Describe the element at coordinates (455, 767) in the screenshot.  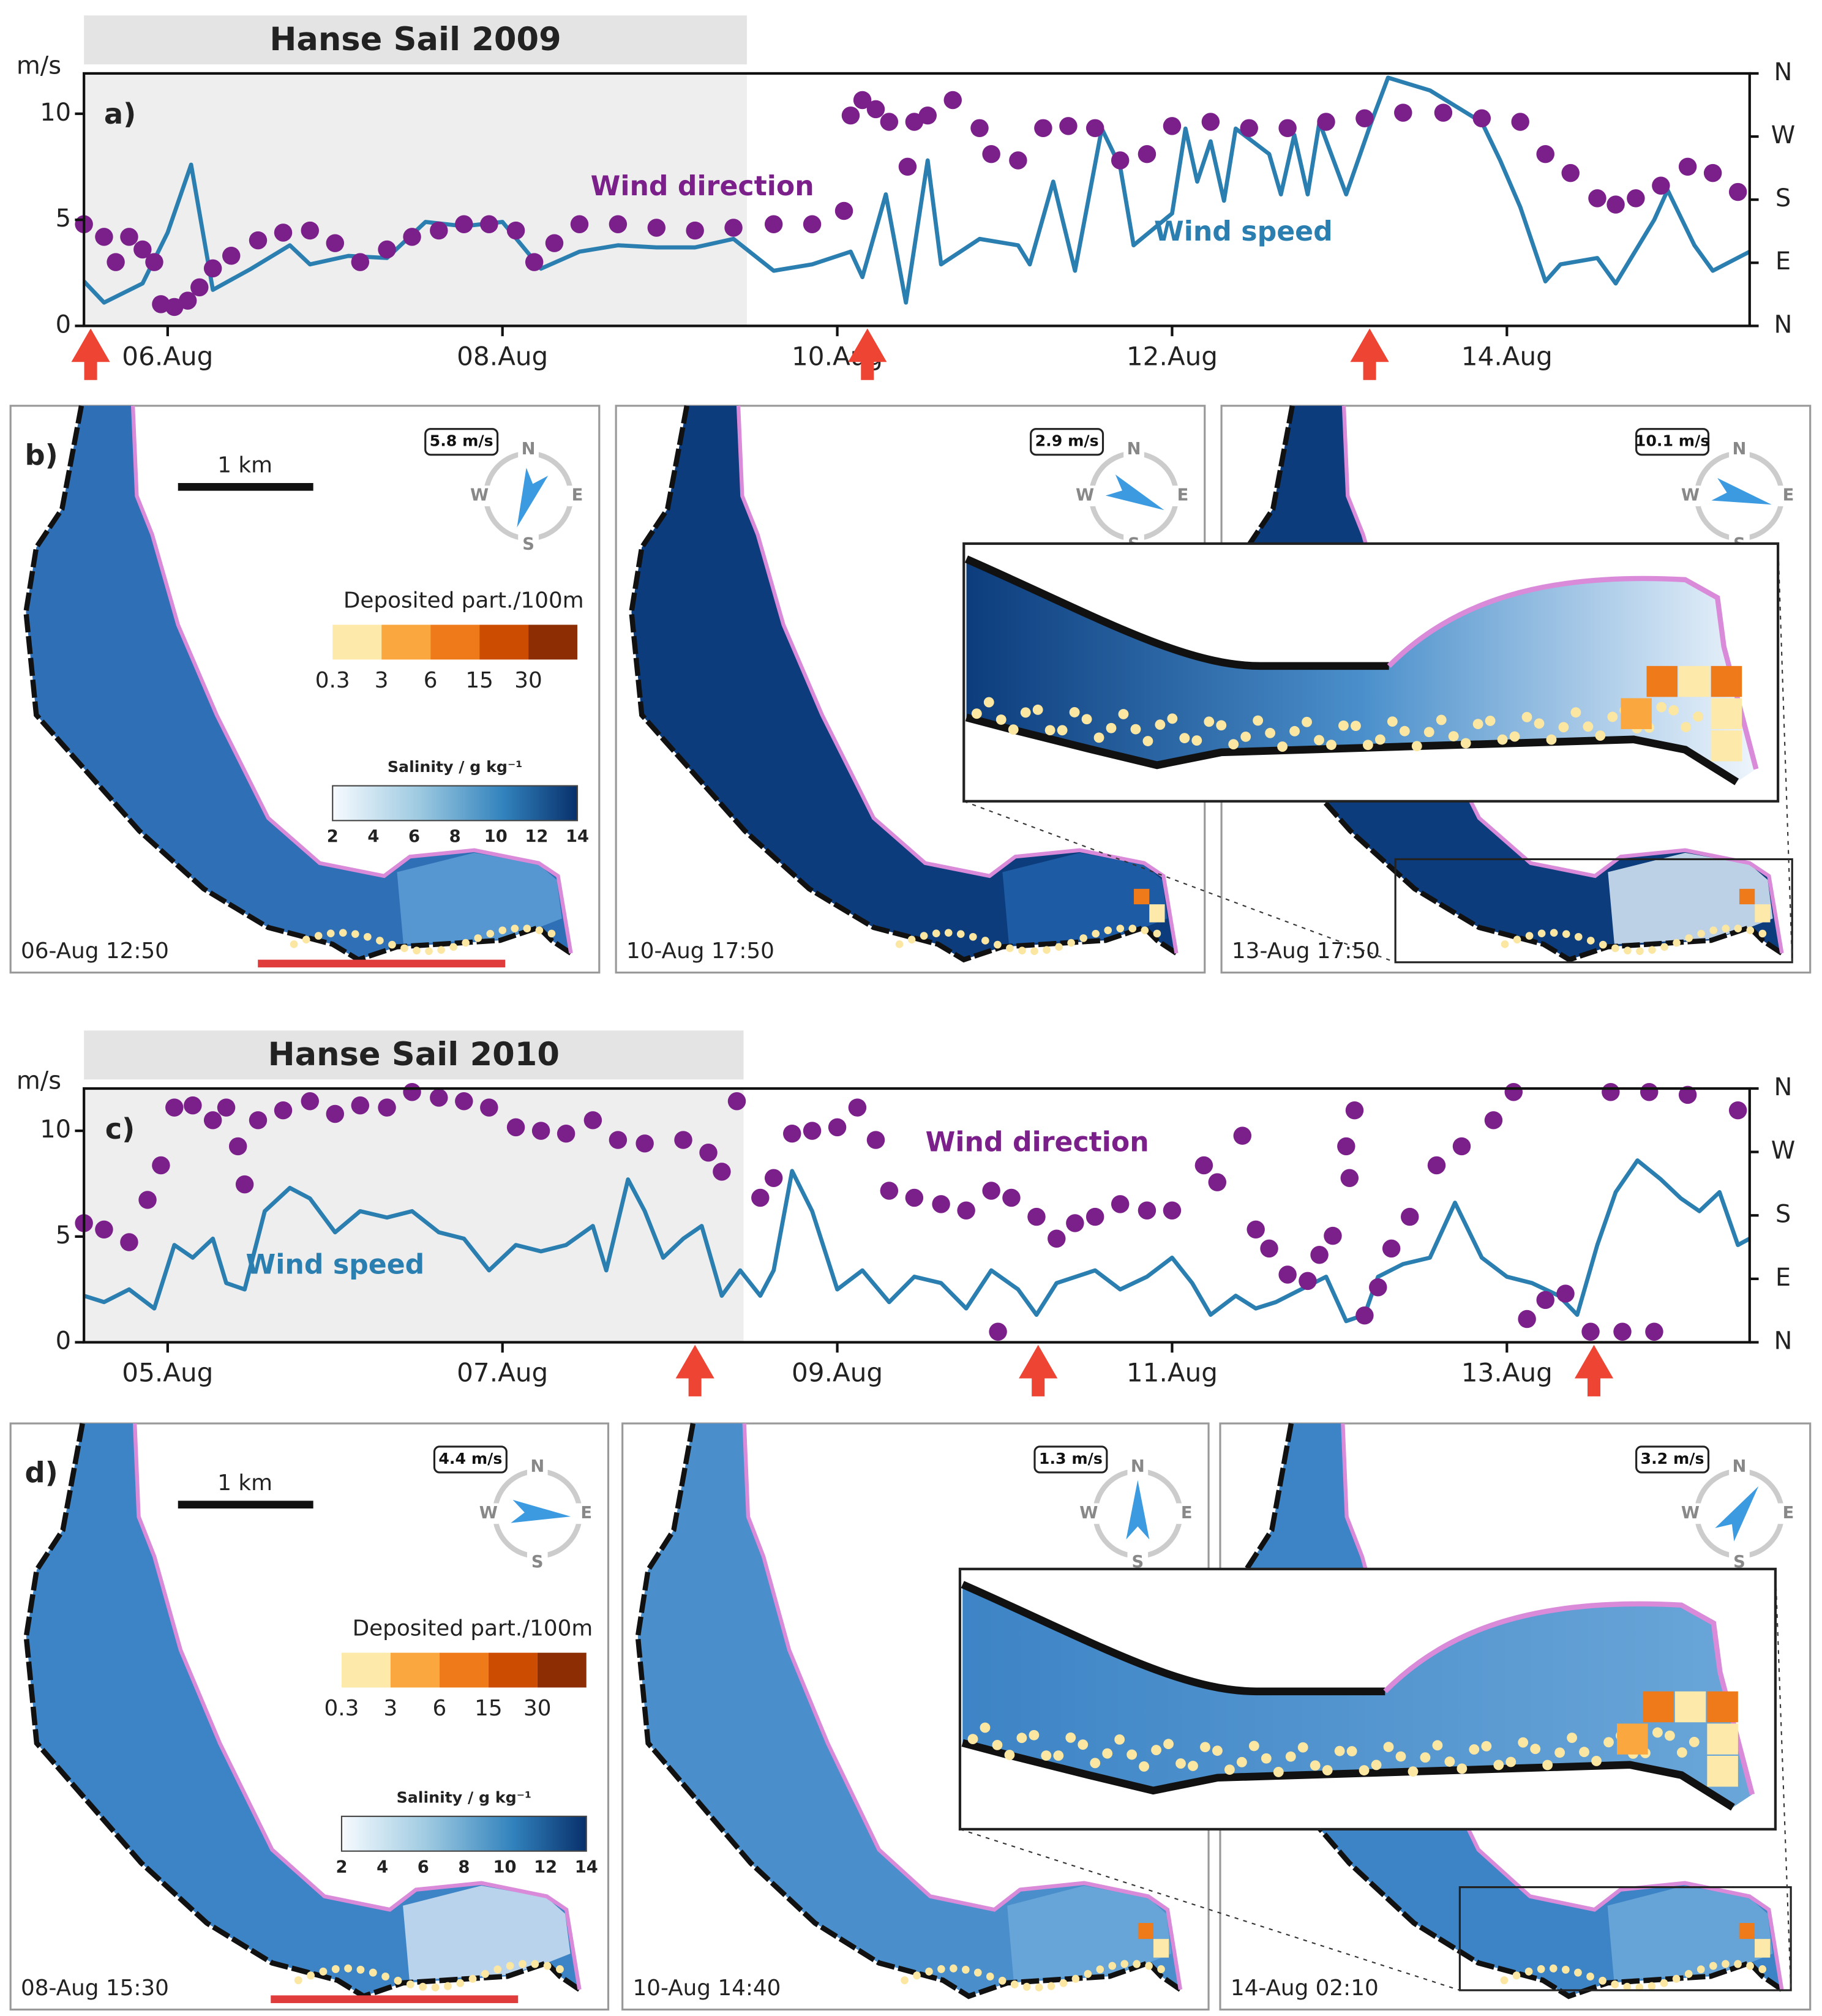
I see `salinity-title: Salinity / g kg⁻¹` at that location.